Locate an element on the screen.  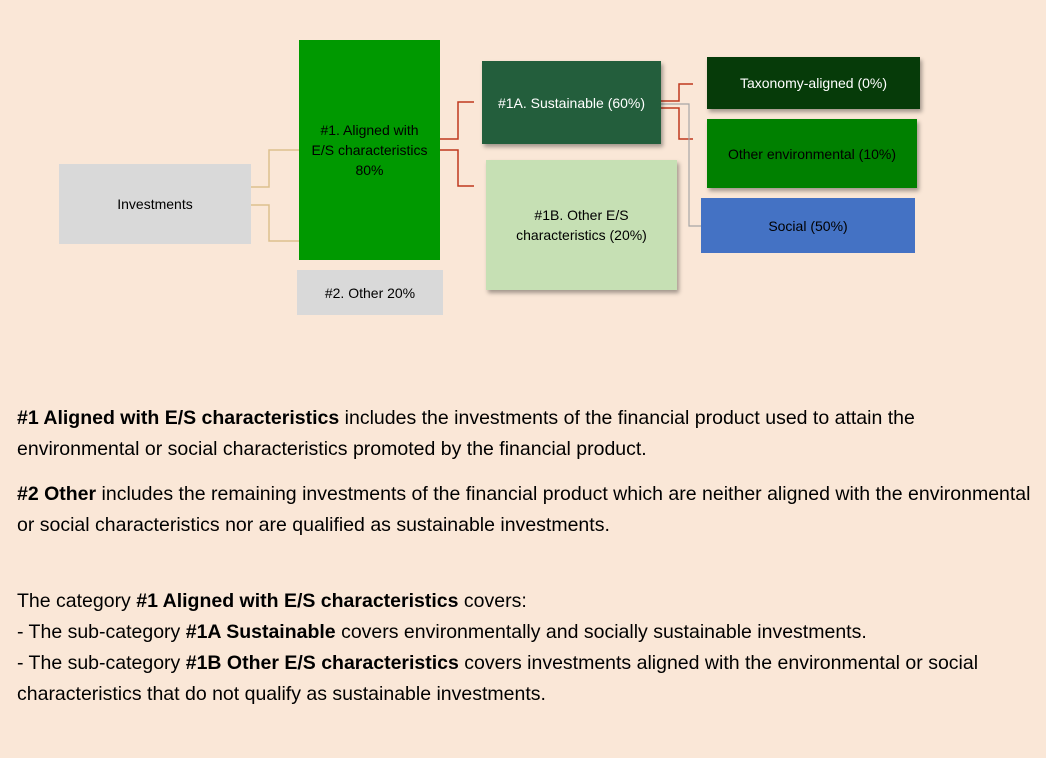
aligned-box: #1. Aligned with E/S characteristics 80% is located at coordinates (369, 150).